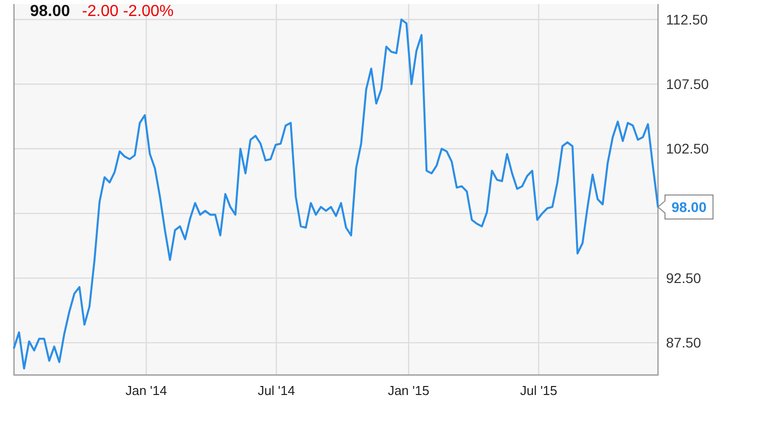 The width and height of the screenshot is (764, 432). Describe the element at coordinates (688, 148) in the screenshot. I see `y-tick-label: 102.50` at that location.